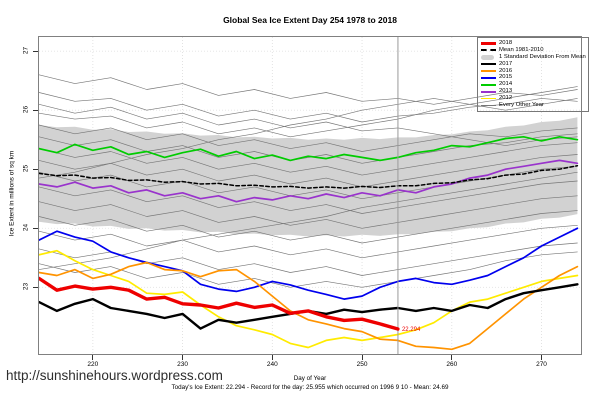 The height and width of the screenshot is (400, 601). I want to click on x-tick-label: 220, so click(93, 364).